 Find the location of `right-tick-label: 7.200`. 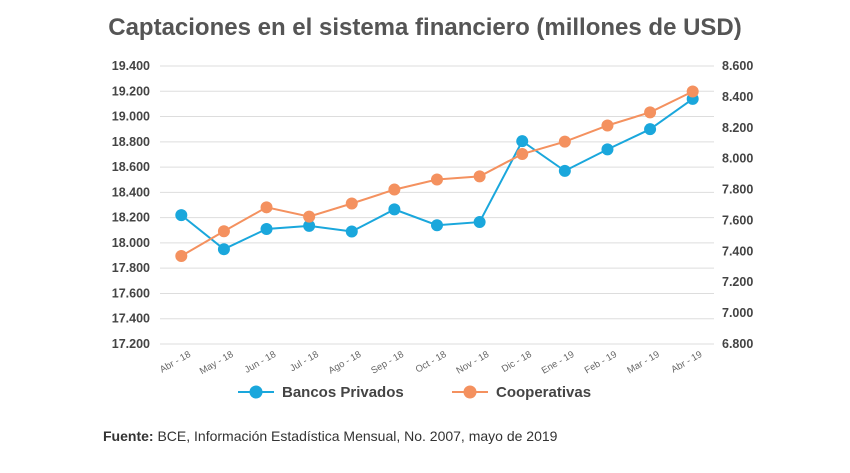

right-tick-label: 7.200 is located at coordinates (737, 282).